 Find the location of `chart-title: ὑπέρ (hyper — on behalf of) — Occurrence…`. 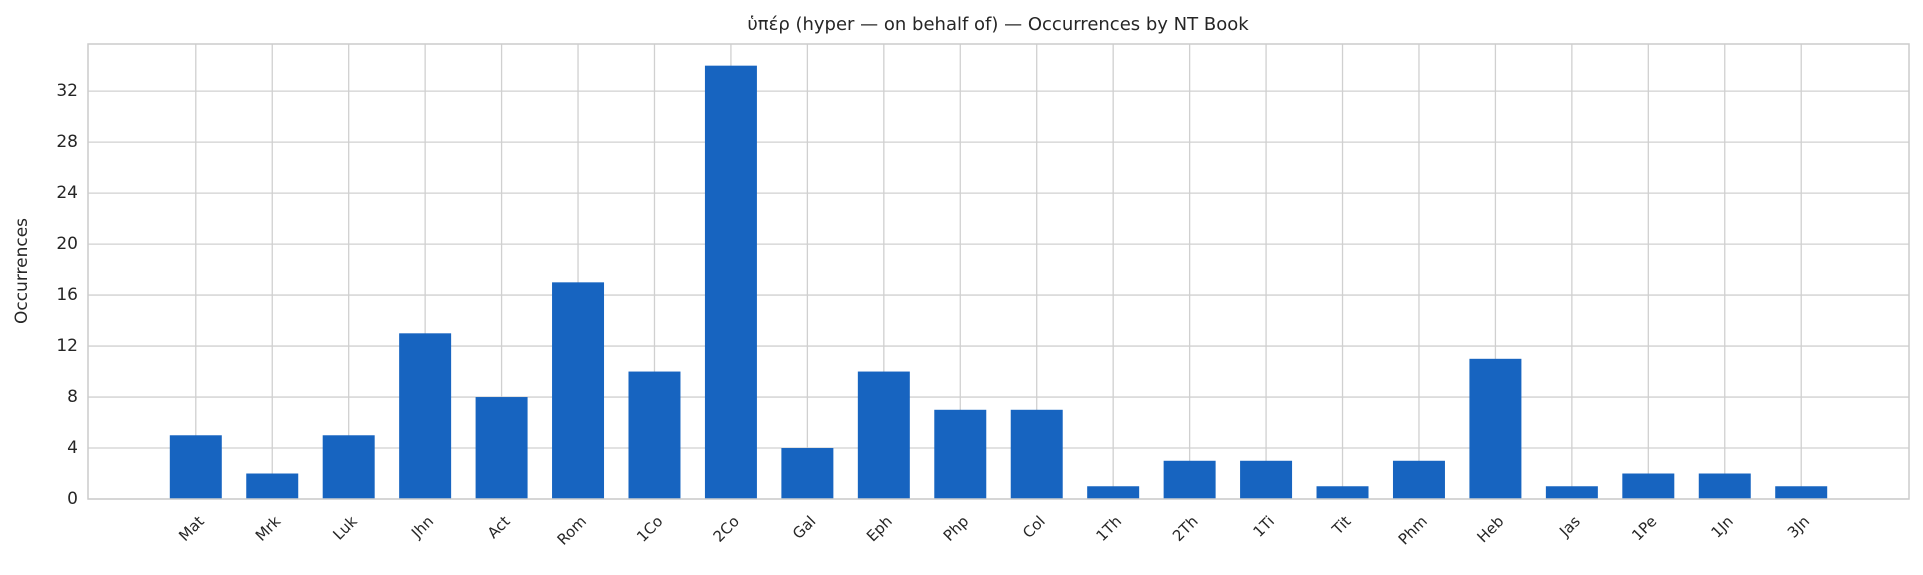

chart-title: ὑπέρ (hyper — on behalf of) — Occurrence… is located at coordinates (998, 24).